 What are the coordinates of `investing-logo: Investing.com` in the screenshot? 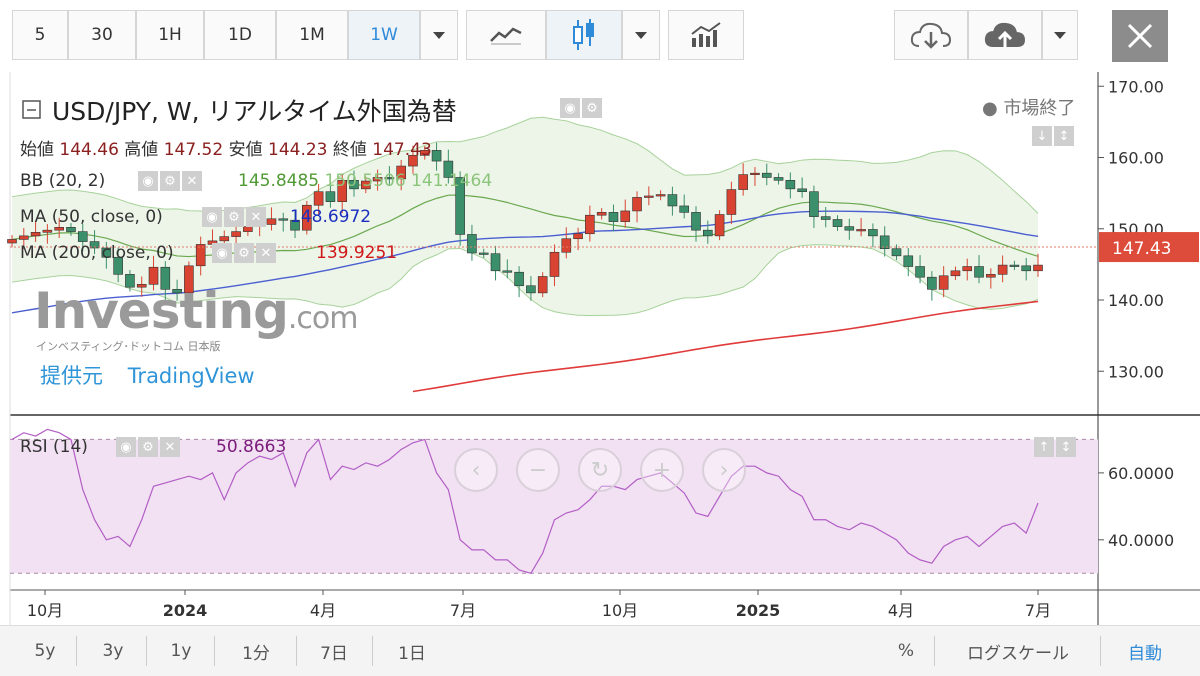 It's located at (196, 311).